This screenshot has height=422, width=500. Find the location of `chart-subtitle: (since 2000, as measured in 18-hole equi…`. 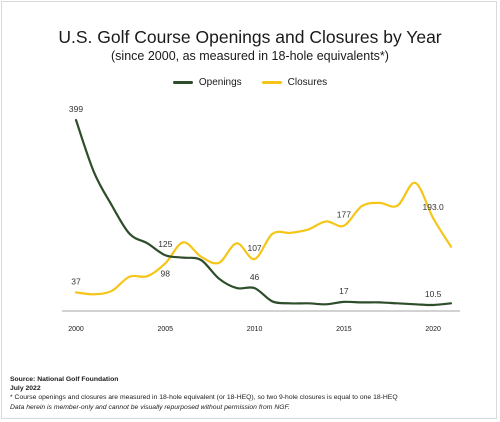

chart-subtitle: (since 2000, as measured in 18-hole equi… is located at coordinates (250, 56).